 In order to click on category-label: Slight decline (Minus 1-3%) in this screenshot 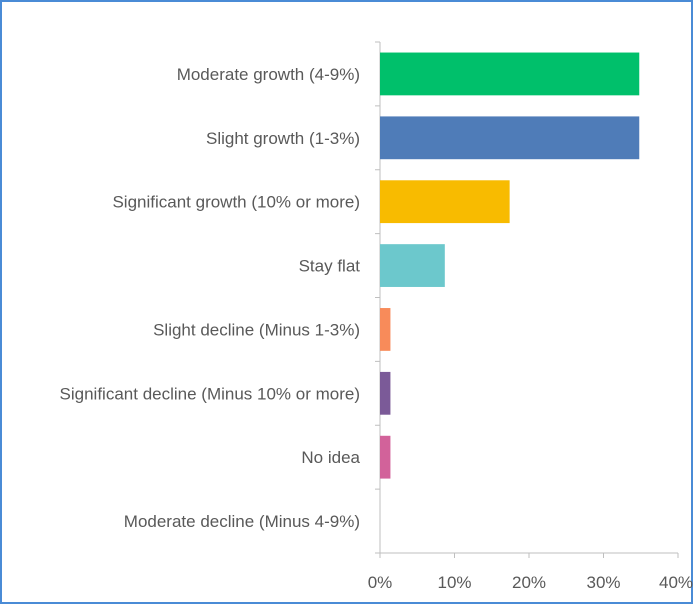, I will do `click(256, 329)`.